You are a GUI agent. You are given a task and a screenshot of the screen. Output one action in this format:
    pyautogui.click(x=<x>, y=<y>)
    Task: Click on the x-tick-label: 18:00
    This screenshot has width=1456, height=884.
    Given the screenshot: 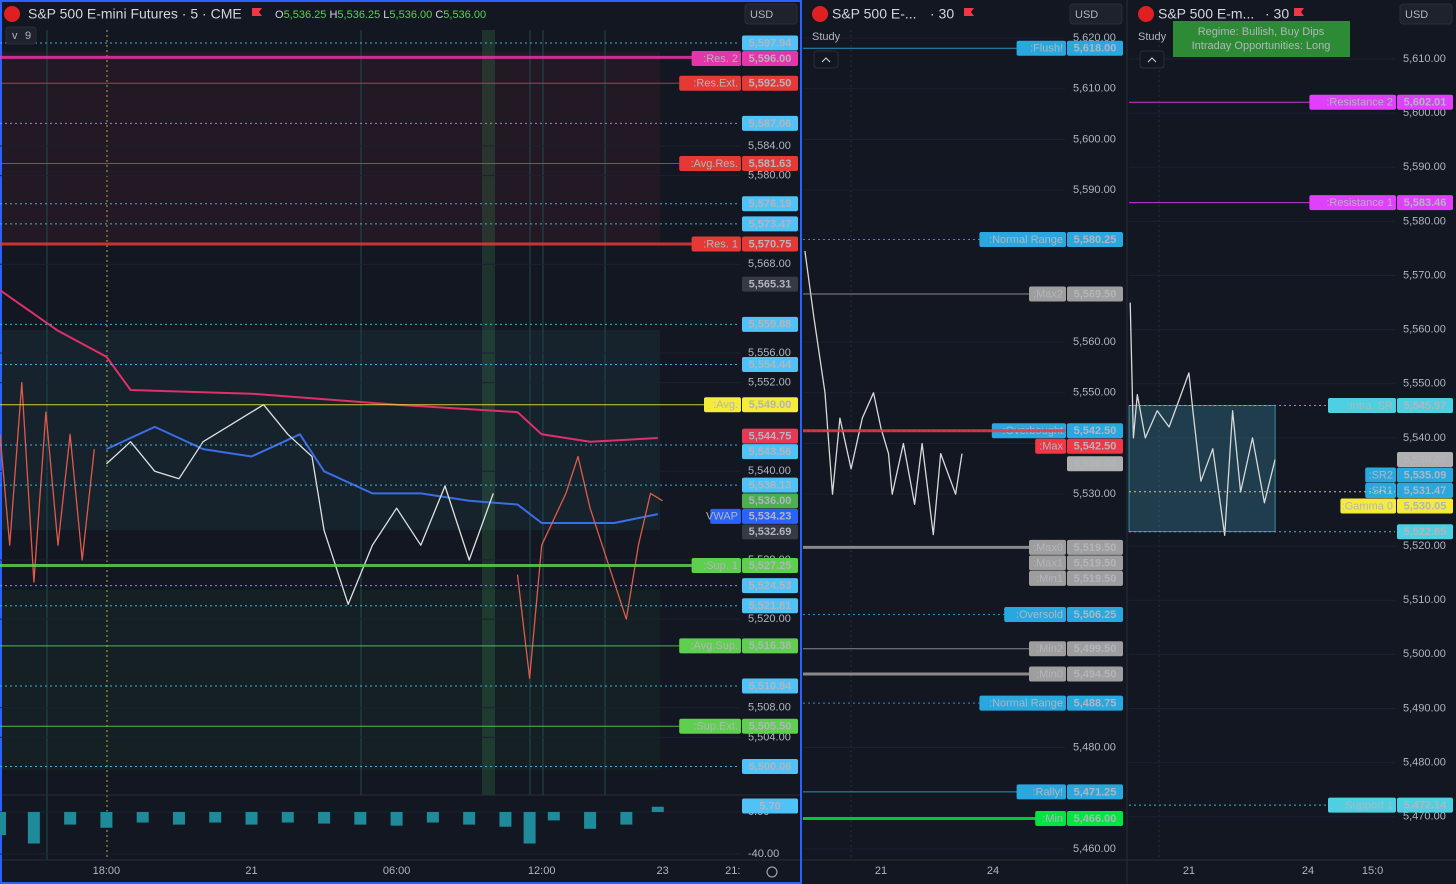 What is the action you would take?
    pyautogui.click(x=107, y=871)
    